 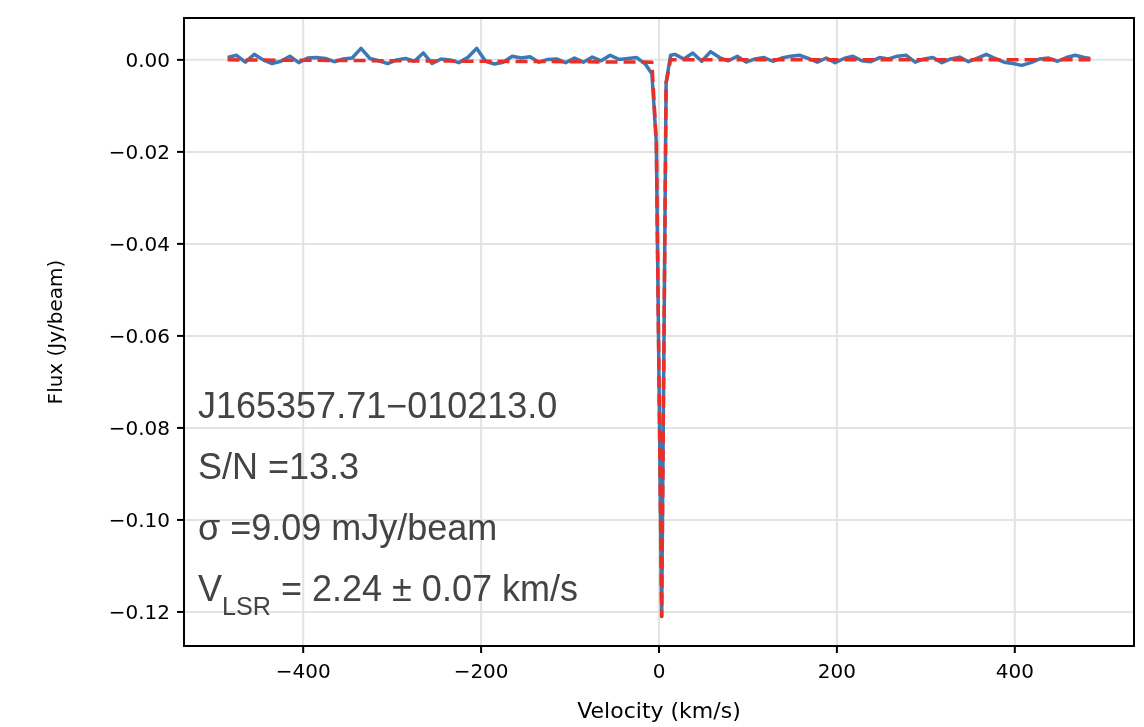 What do you see at coordinates (388, 594) in the screenshot?
I see `annotation: V$_{LSR}$ = 2.24 ± 0.07 km/s` at bounding box center [388, 594].